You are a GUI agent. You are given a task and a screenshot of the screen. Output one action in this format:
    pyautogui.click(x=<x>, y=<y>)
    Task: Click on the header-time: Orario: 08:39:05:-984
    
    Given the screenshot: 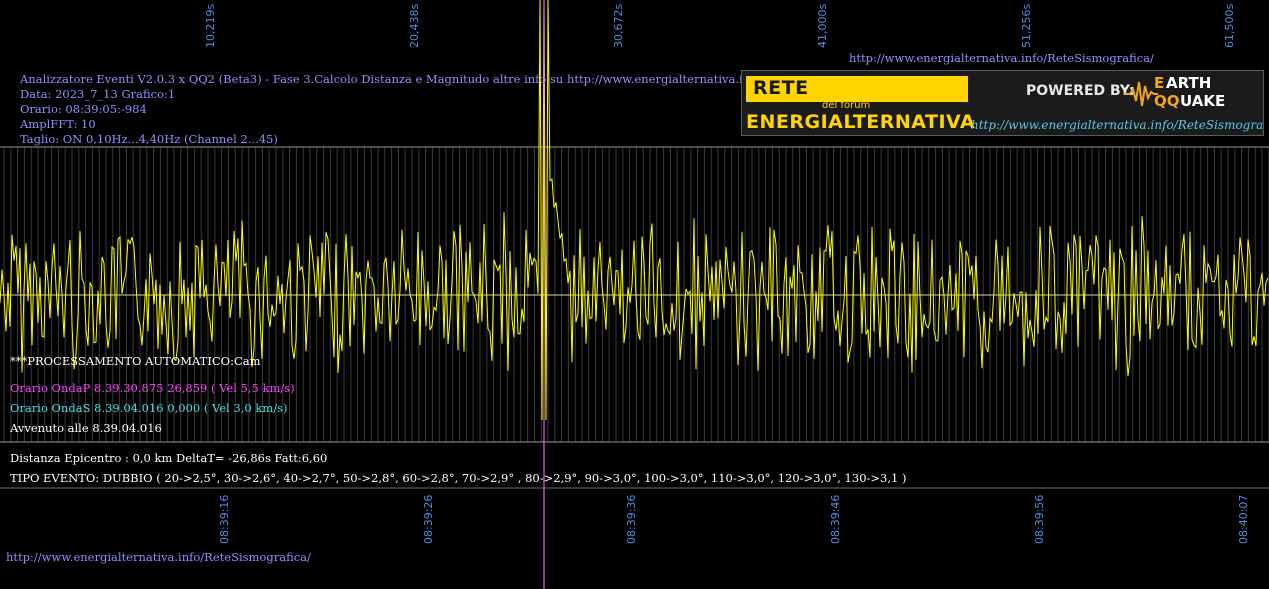 What is the action you would take?
    pyautogui.click(x=83, y=109)
    